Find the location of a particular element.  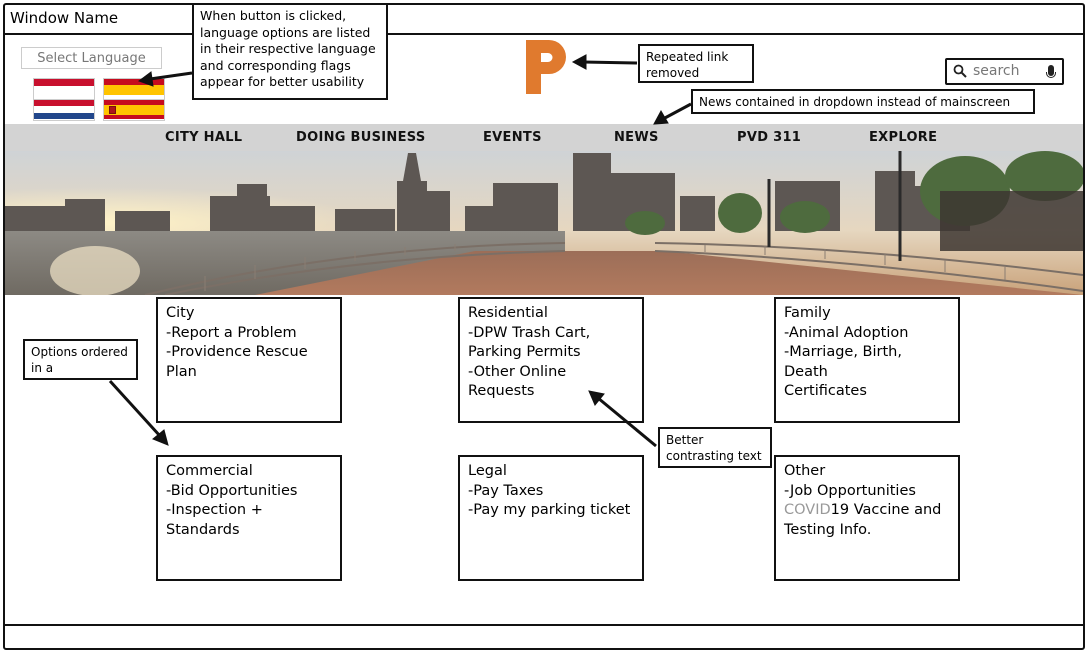

search-box: search is located at coordinates (1004, 71).